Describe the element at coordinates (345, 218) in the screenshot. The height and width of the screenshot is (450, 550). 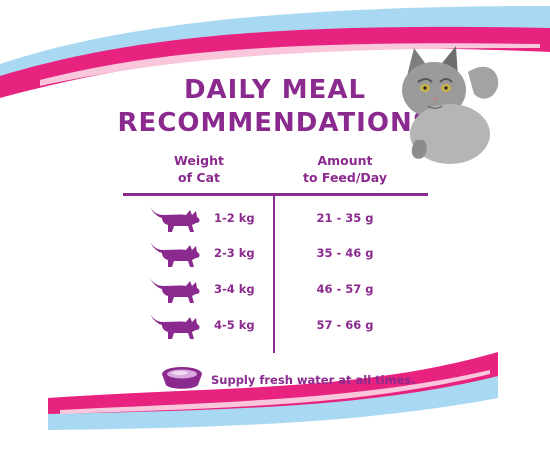
I see `amount-value: 21 - 35 g` at that location.